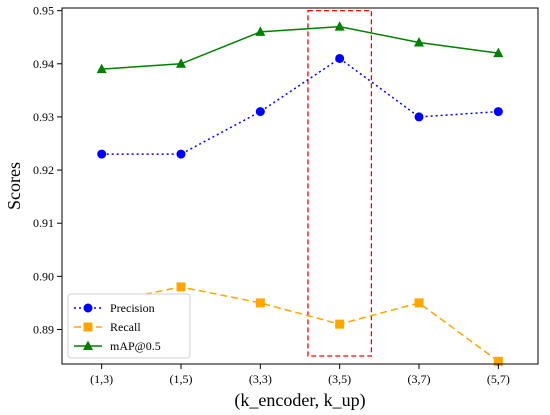  I want to click on legend-frame, so click(129, 326).